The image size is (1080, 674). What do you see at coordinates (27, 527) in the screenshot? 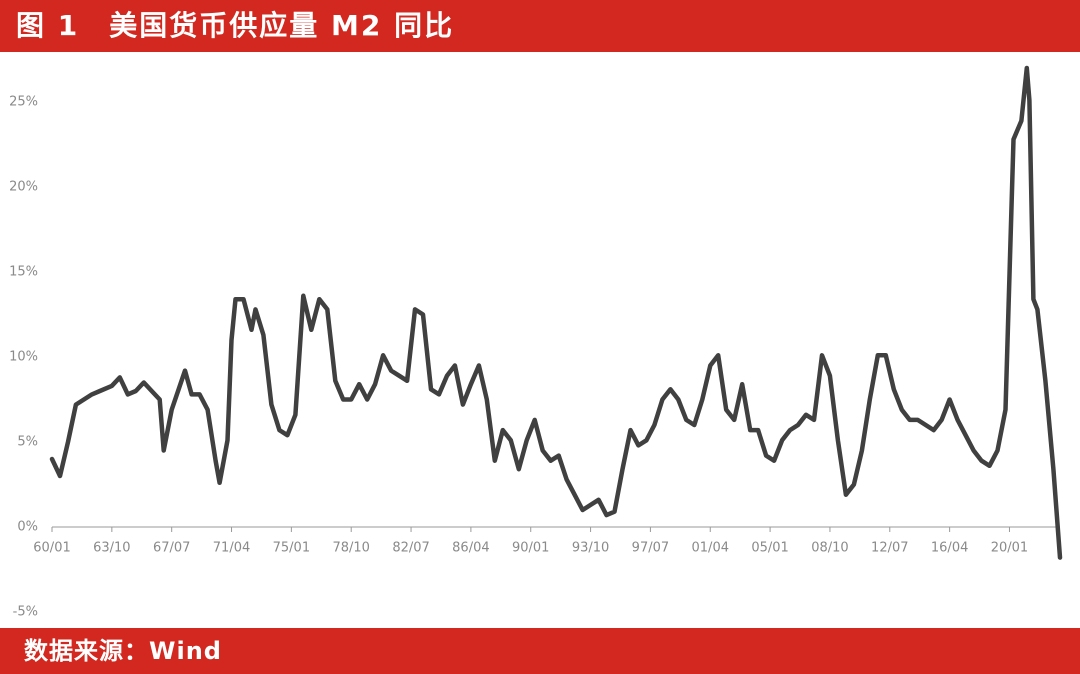
I see `y-tick-label: 0%` at bounding box center [27, 527].